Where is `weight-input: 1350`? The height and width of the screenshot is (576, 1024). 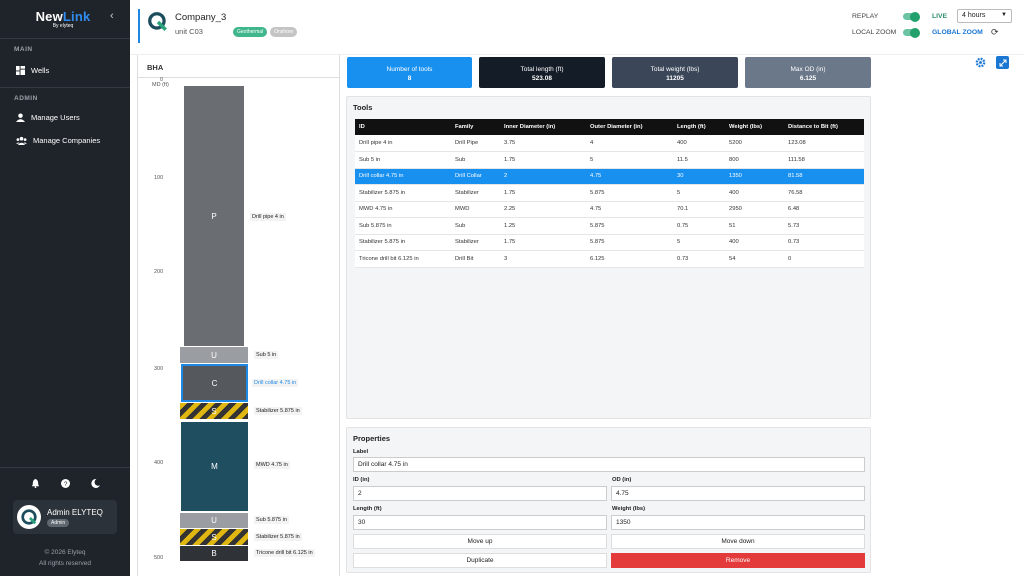
weight-input: 1350 is located at coordinates (738, 522).